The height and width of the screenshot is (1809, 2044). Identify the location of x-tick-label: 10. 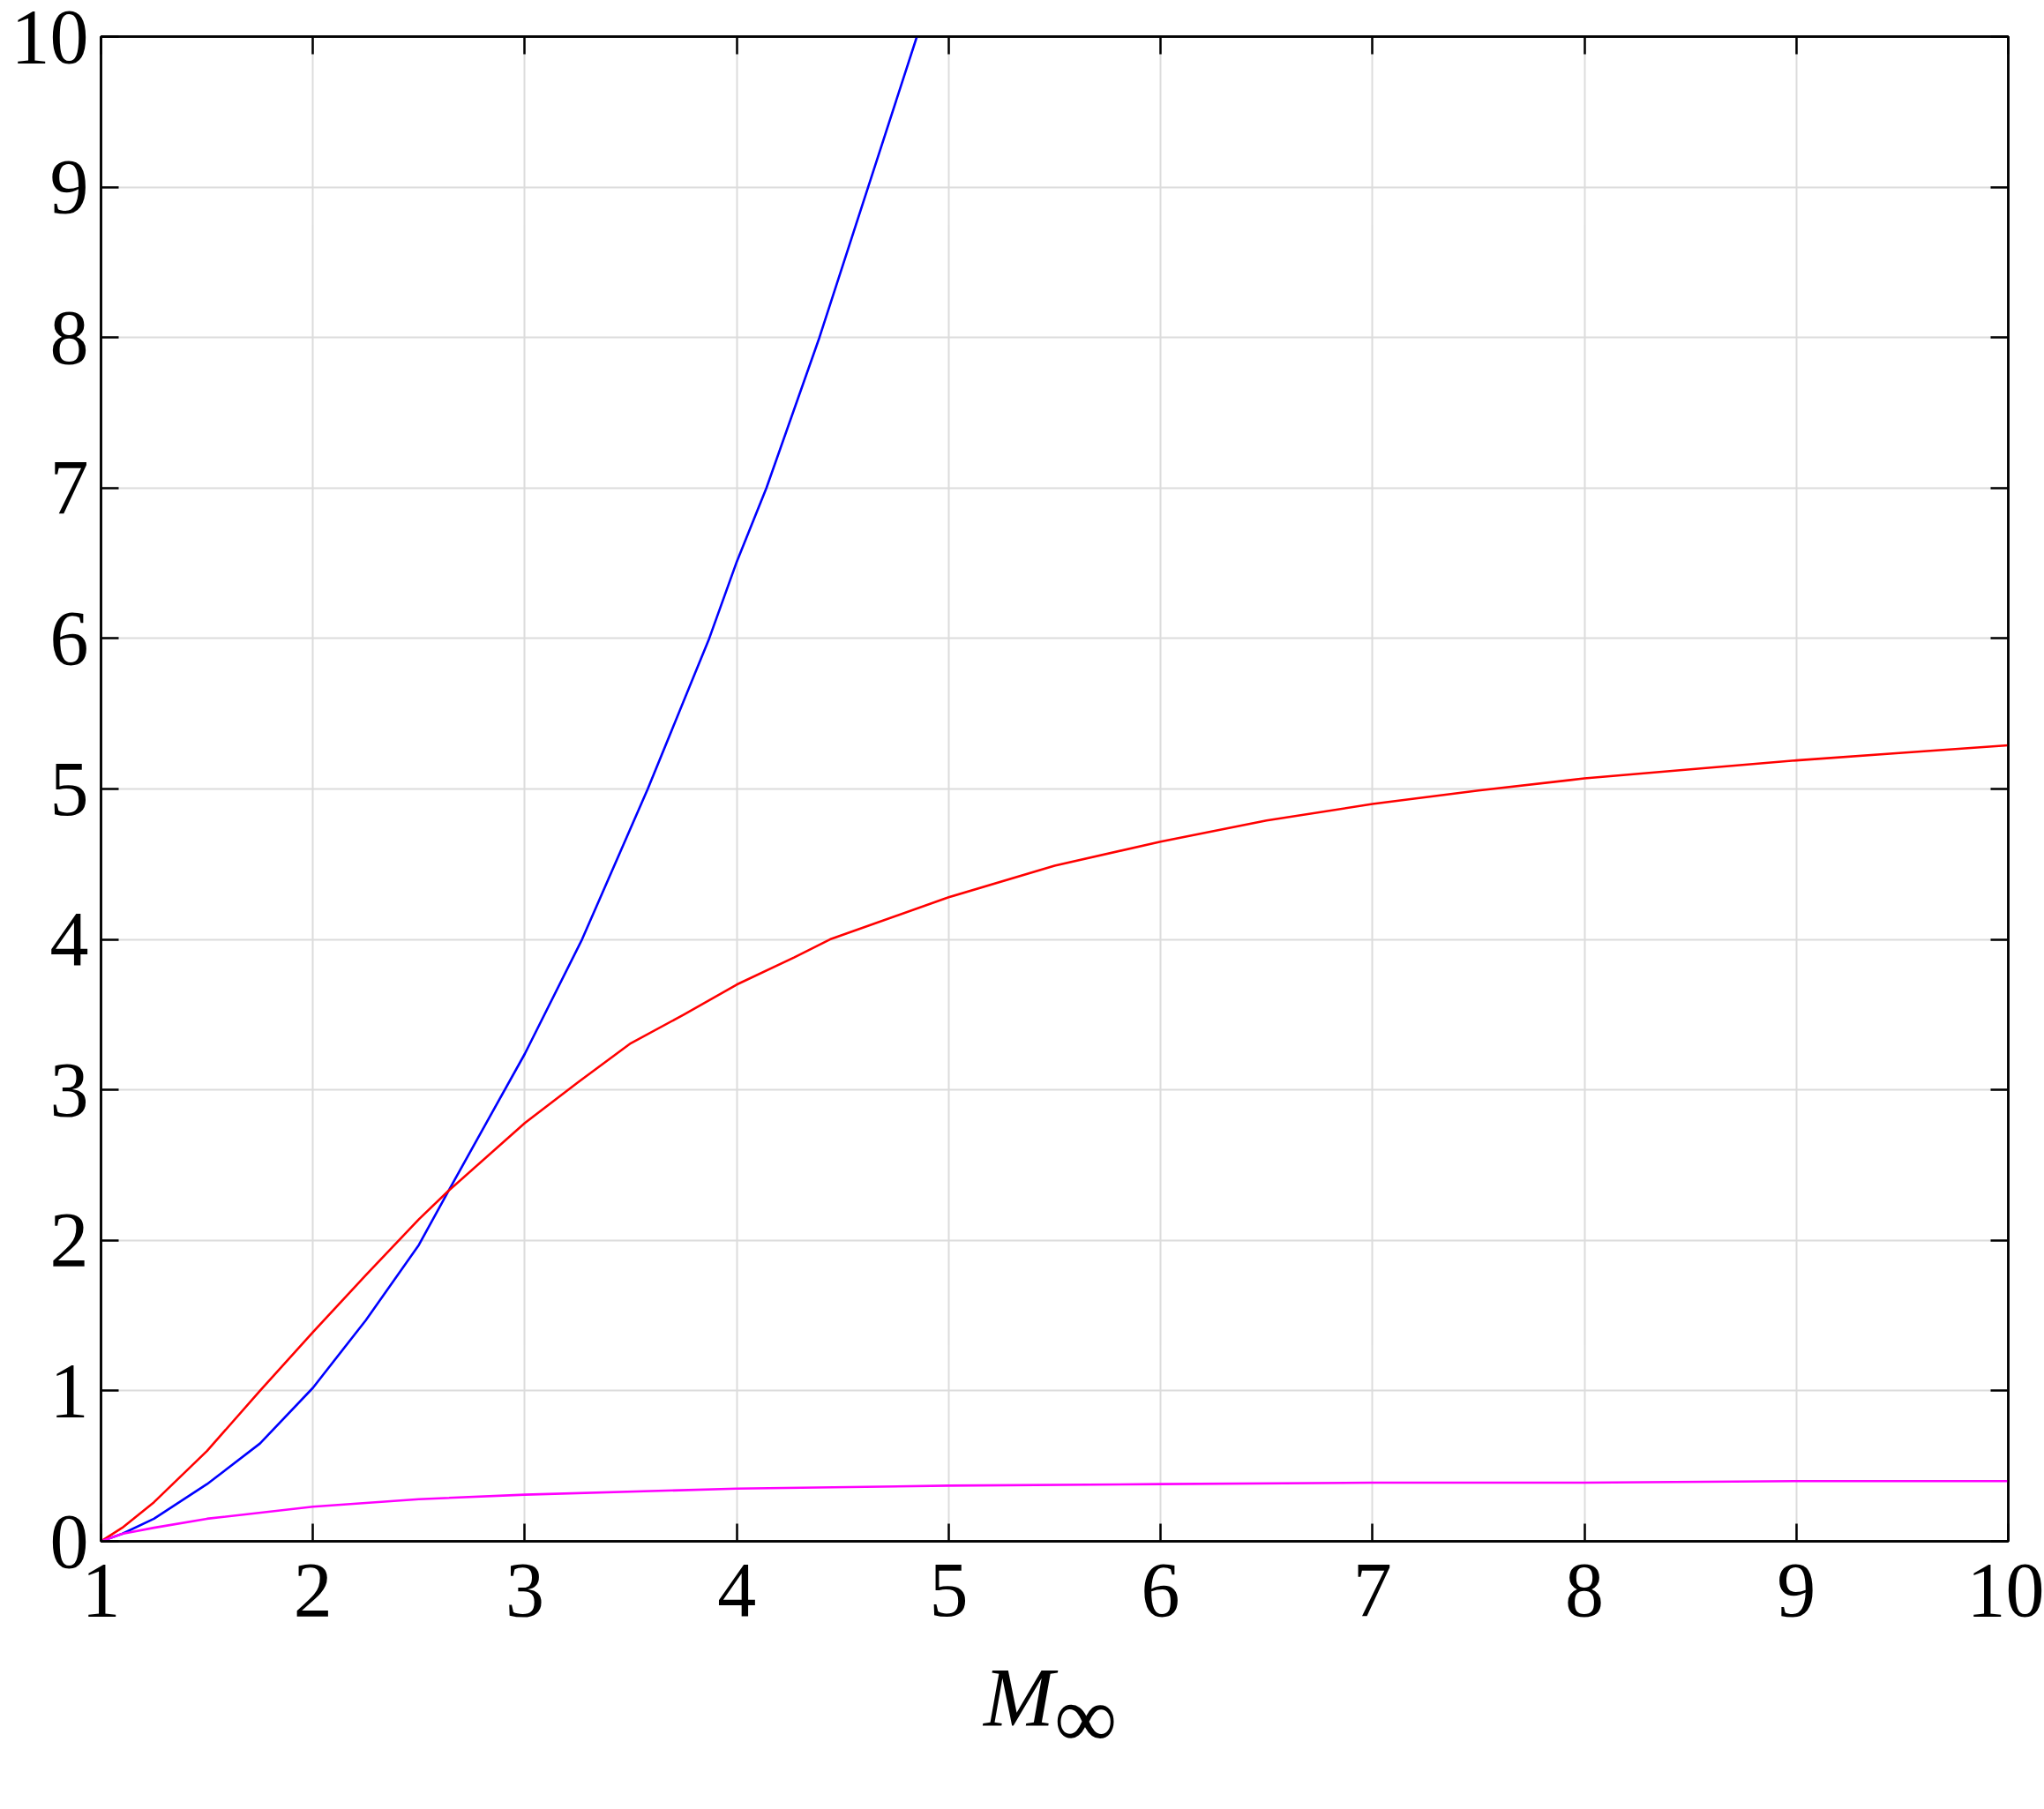
(2005, 1589).